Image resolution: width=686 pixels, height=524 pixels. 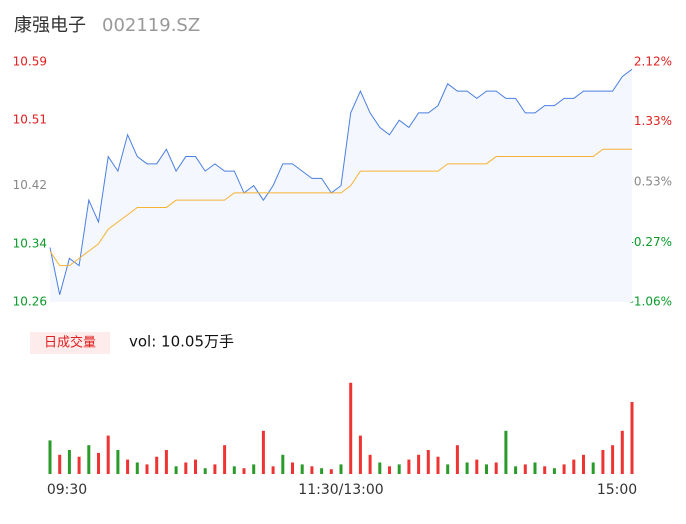 What do you see at coordinates (653, 182) in the screenshot?
I see `y2-tick-label: 0.53%` at bounding box center [653, 182].